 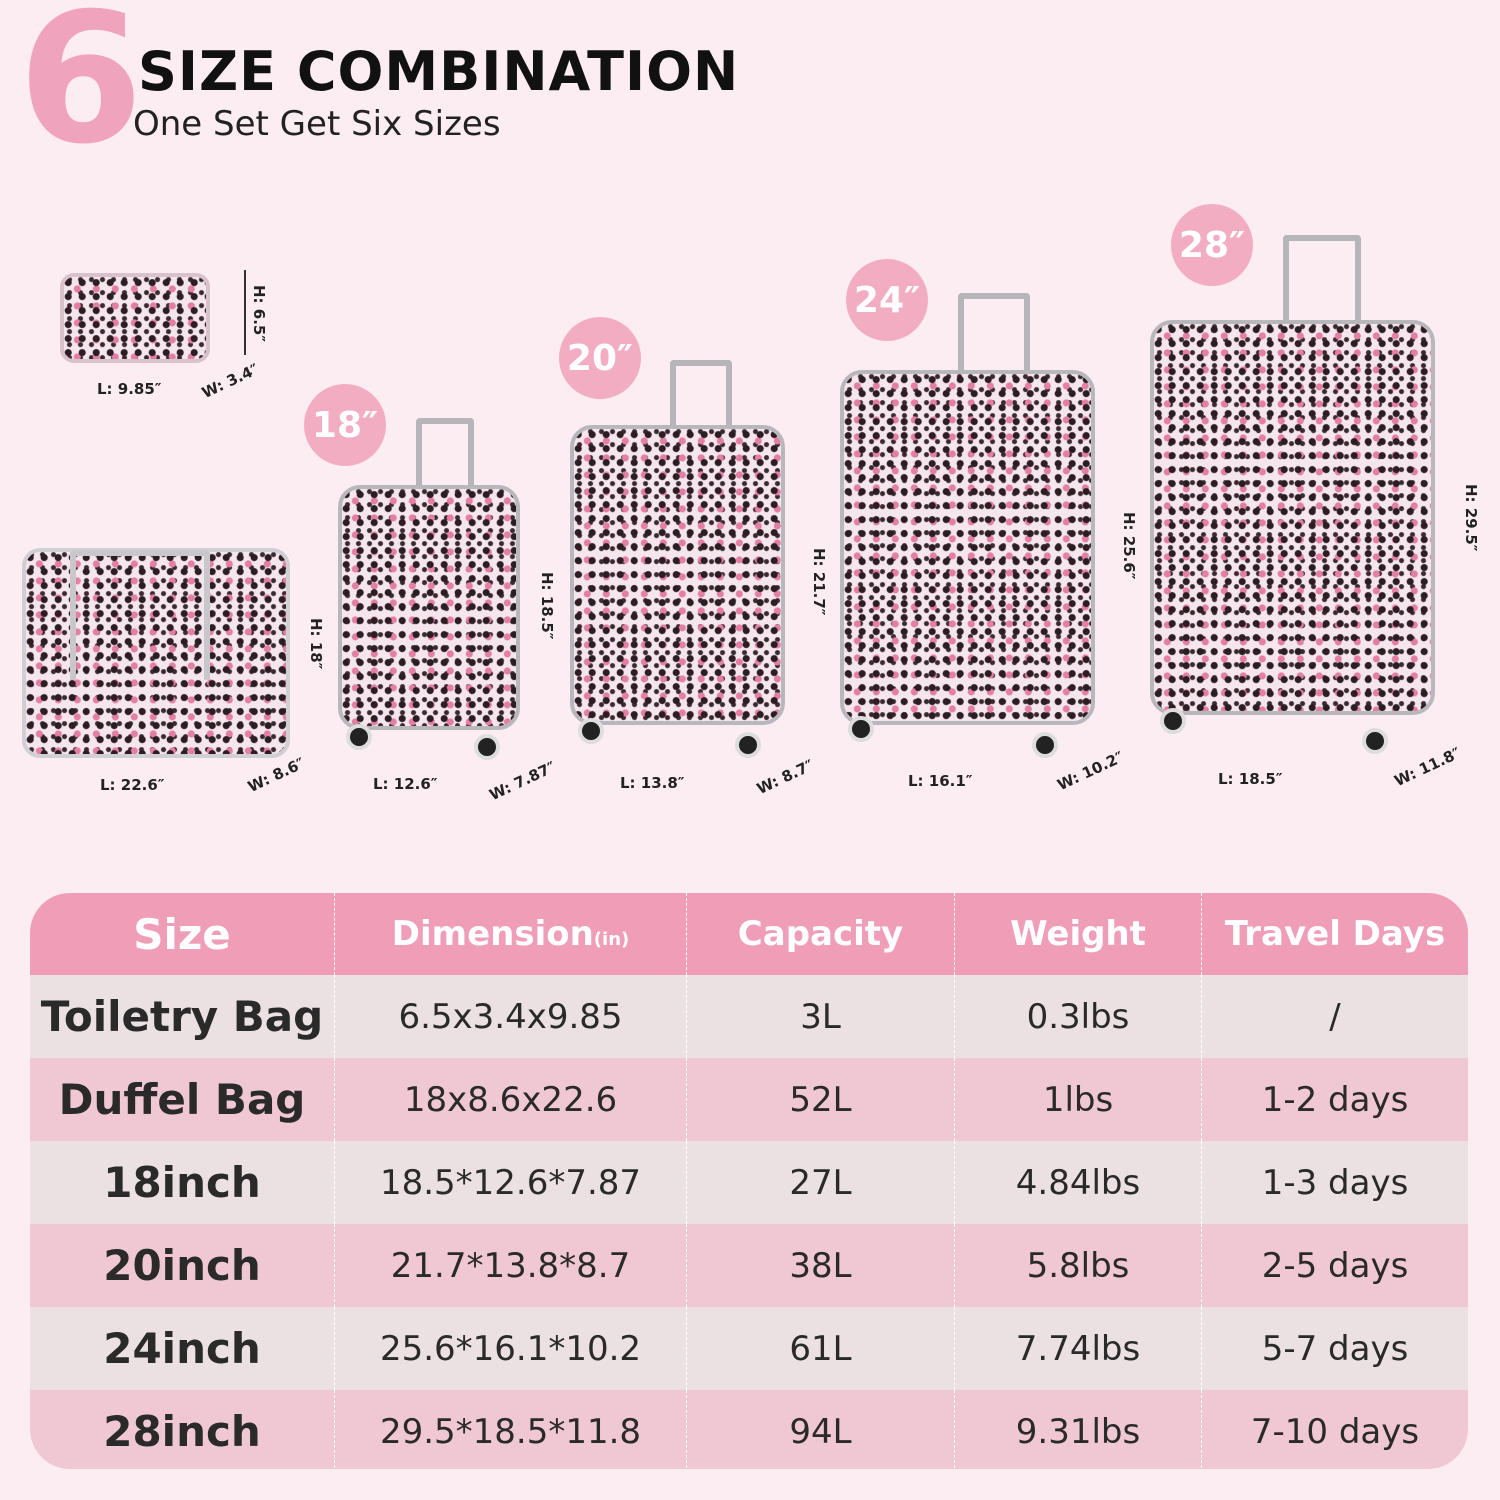 What do you see at coordinates (135, 318) in the screenshot?
I see `toiletry-bag-image` at bounding box center [135, 318].